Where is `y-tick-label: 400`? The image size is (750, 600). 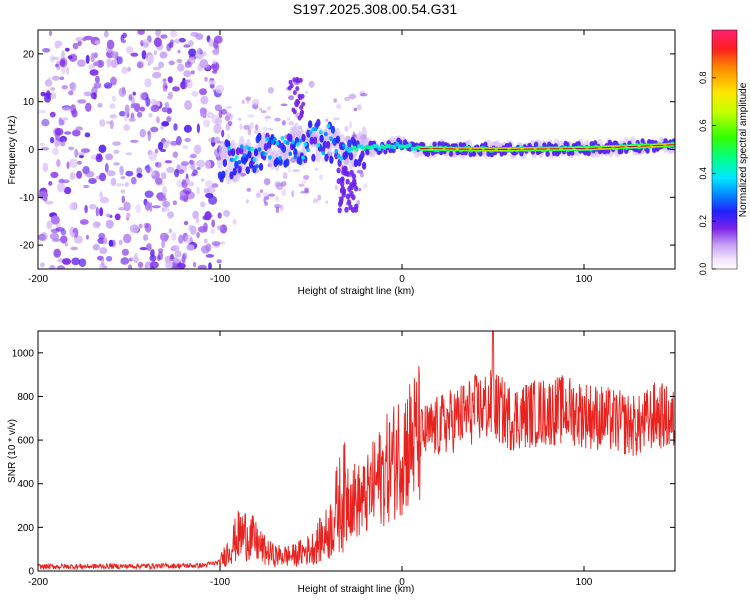
y-tick-label: 400 is located at coordinates (25, 484).